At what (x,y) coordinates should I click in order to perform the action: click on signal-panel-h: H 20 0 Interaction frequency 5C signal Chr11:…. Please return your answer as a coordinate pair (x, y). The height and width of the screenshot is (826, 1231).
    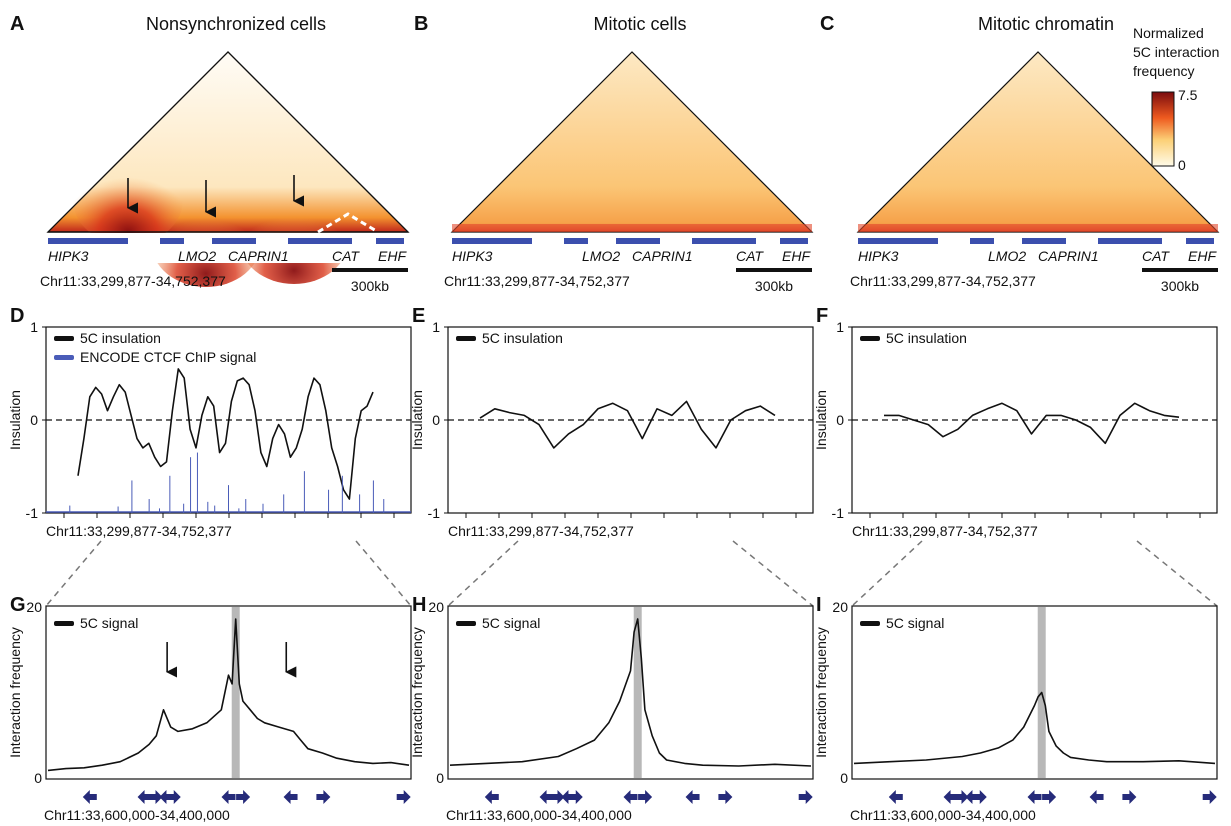
    Looking at the image, I should click on (611, 681).